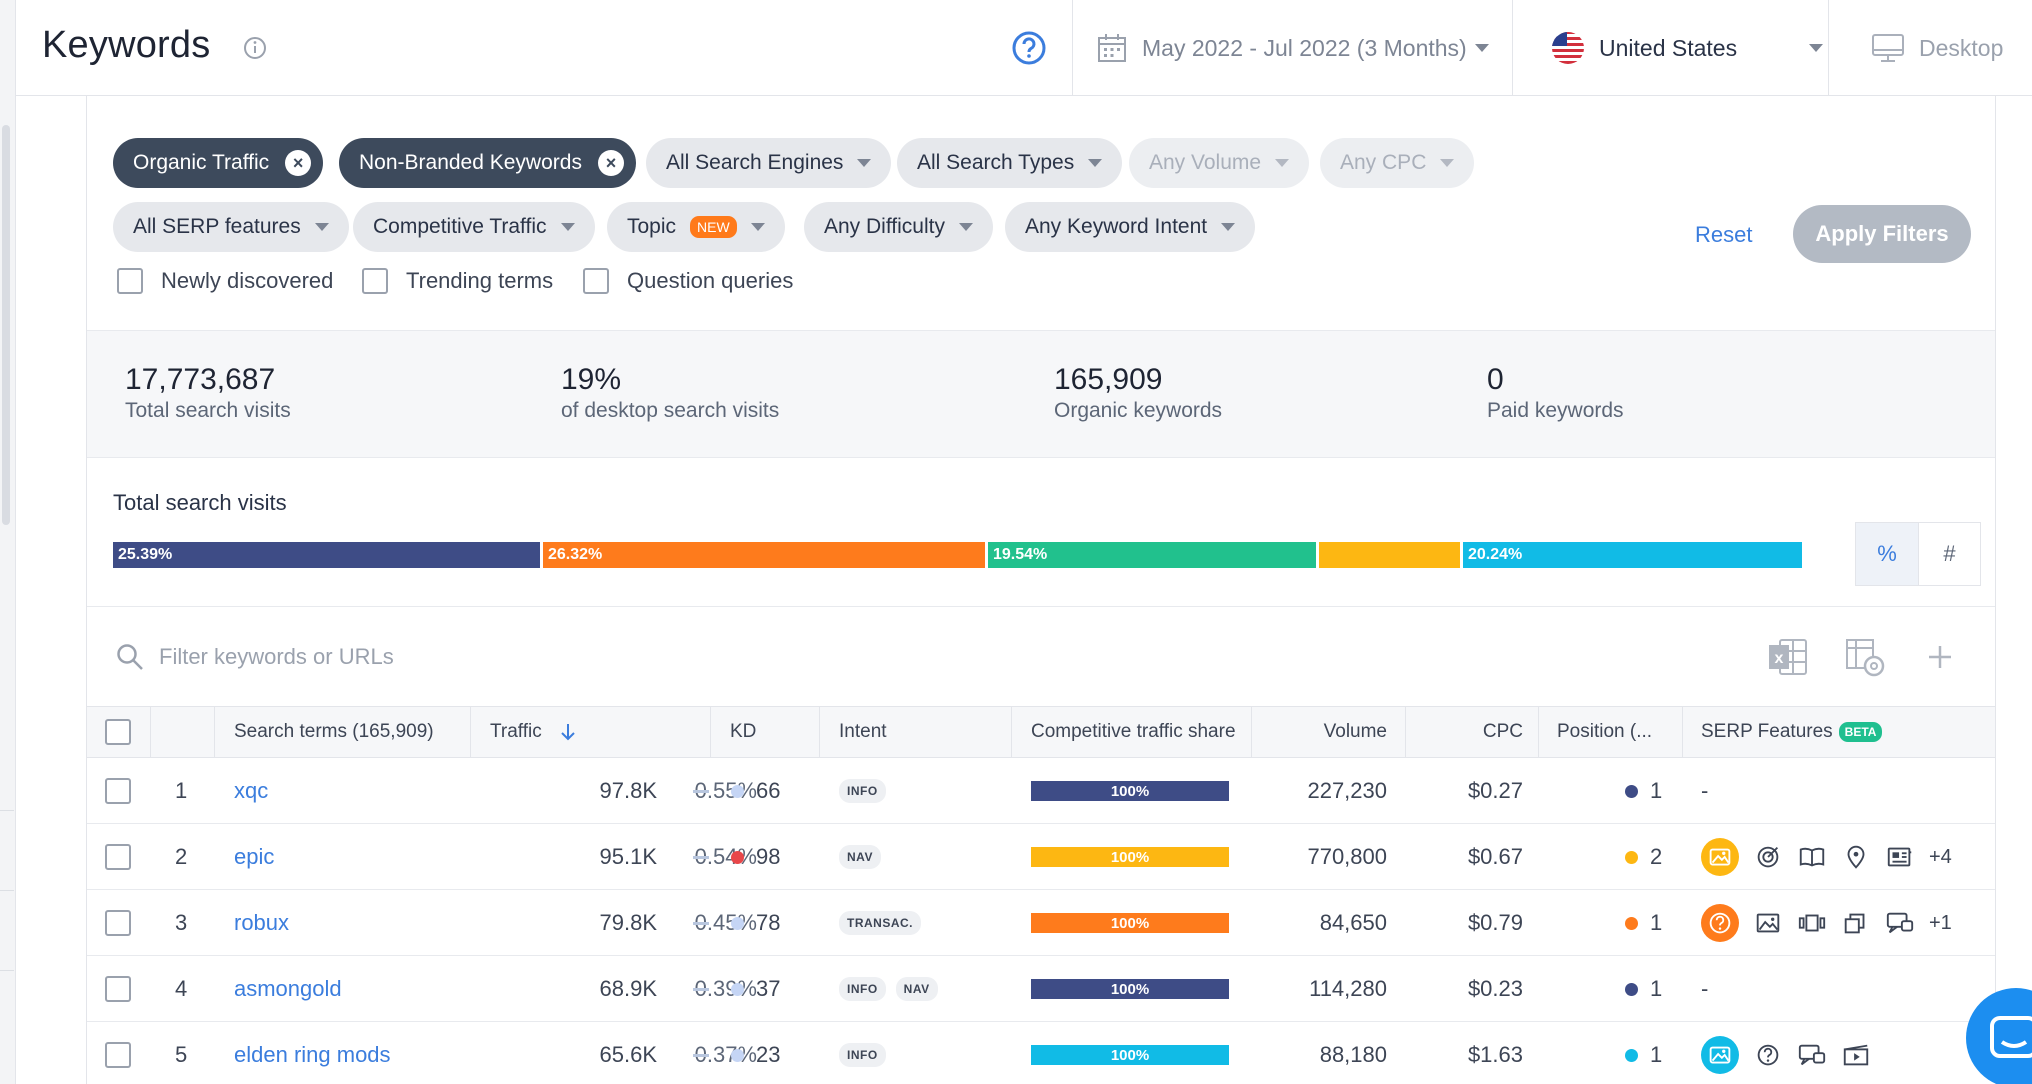  What do you see at coordinates (1668, 47) in the screenshot?
I see `country-label: United States` at bounding box center [1668, 47].